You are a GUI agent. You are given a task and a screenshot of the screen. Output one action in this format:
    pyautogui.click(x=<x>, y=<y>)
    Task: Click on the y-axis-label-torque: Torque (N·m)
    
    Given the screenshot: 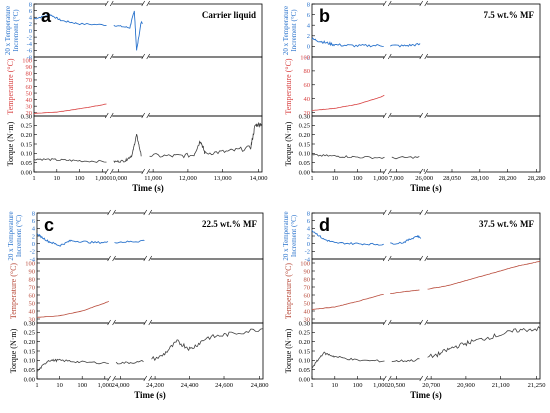 What is the action you would take?
    pyautogui.click(x=288, y=143)
    